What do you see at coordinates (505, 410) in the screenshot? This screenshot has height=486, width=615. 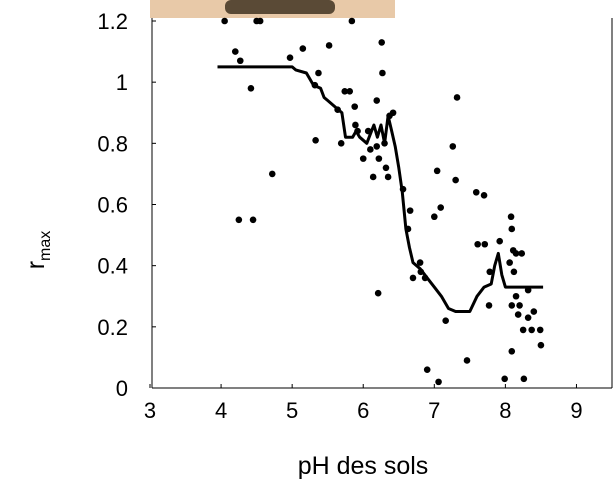 I see `x-tick-label: 8` at bounding box center [505, 410].